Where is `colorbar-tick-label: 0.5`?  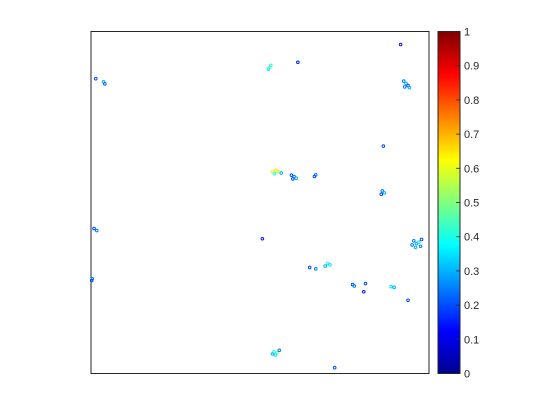 colorbar-tick-label: 0.5 is located at coordinates (471, 204).